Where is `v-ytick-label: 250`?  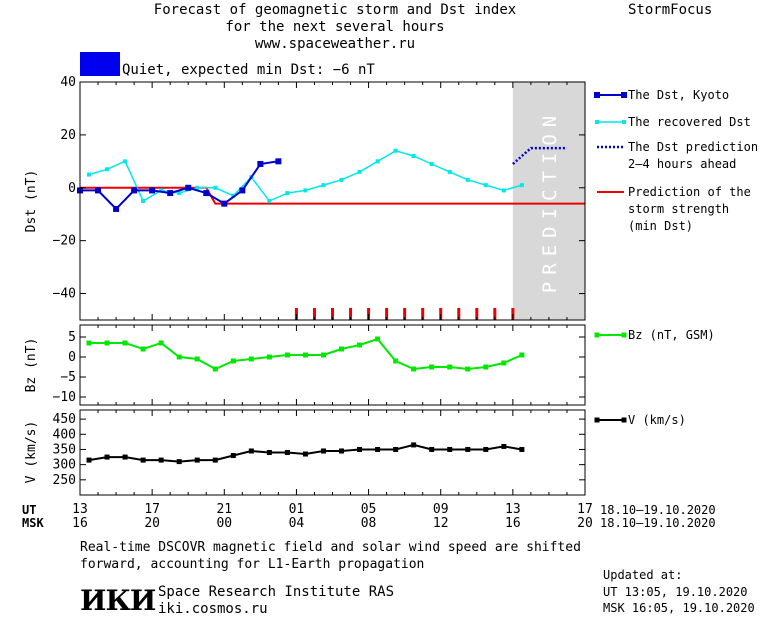
v-ytick-label: 250 is located at coordinates (64, 480).